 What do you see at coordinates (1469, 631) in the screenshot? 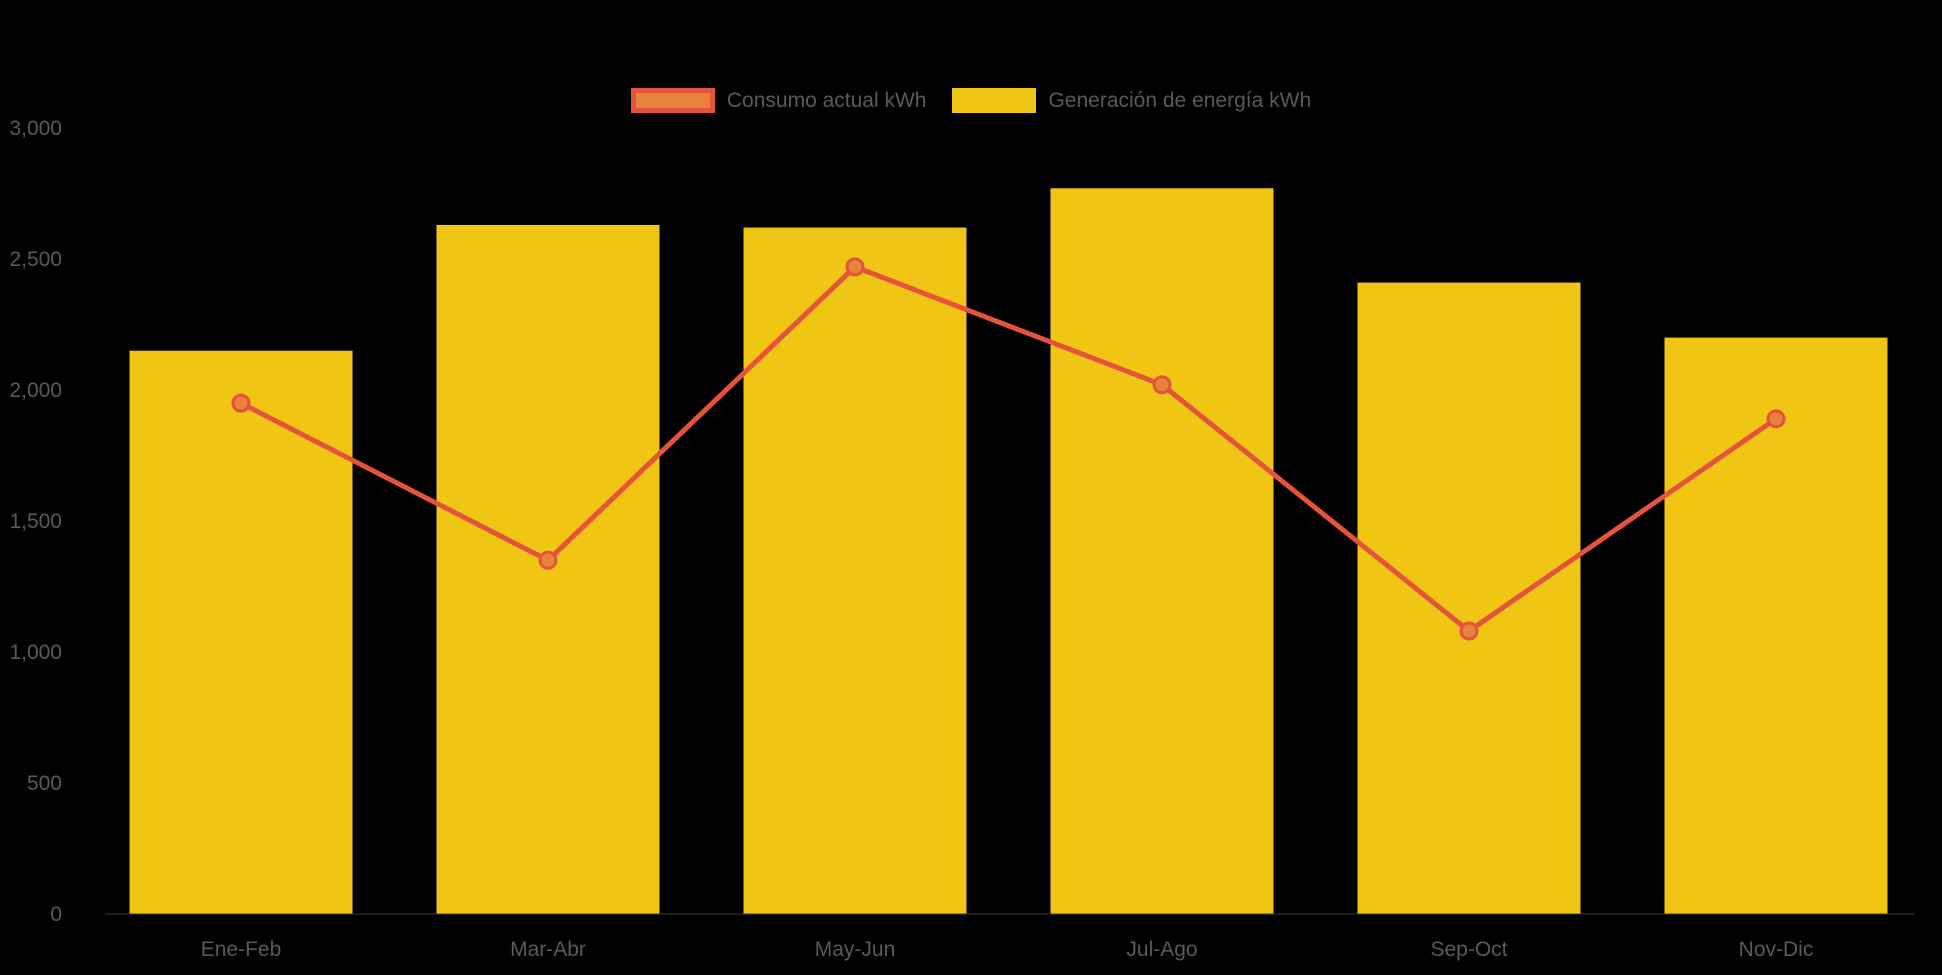
I see `line-marker-sep-oct` at bounding box center [1469, 631].